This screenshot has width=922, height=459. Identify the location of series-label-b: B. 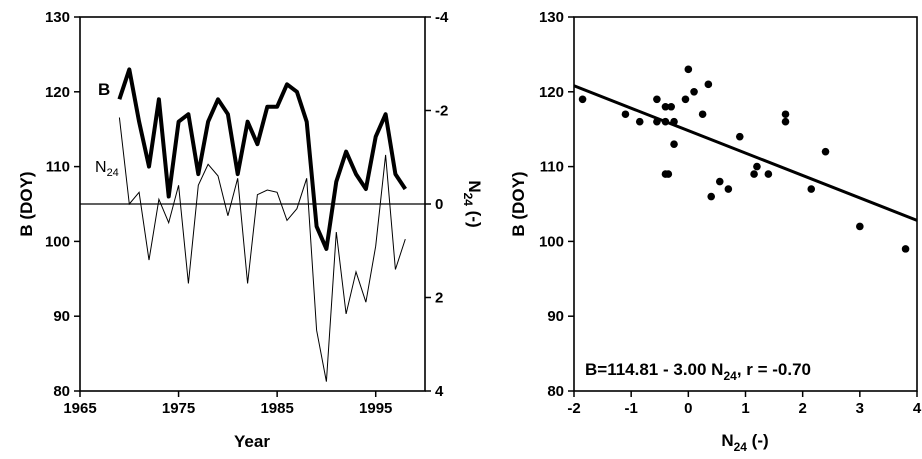
(104, 89).